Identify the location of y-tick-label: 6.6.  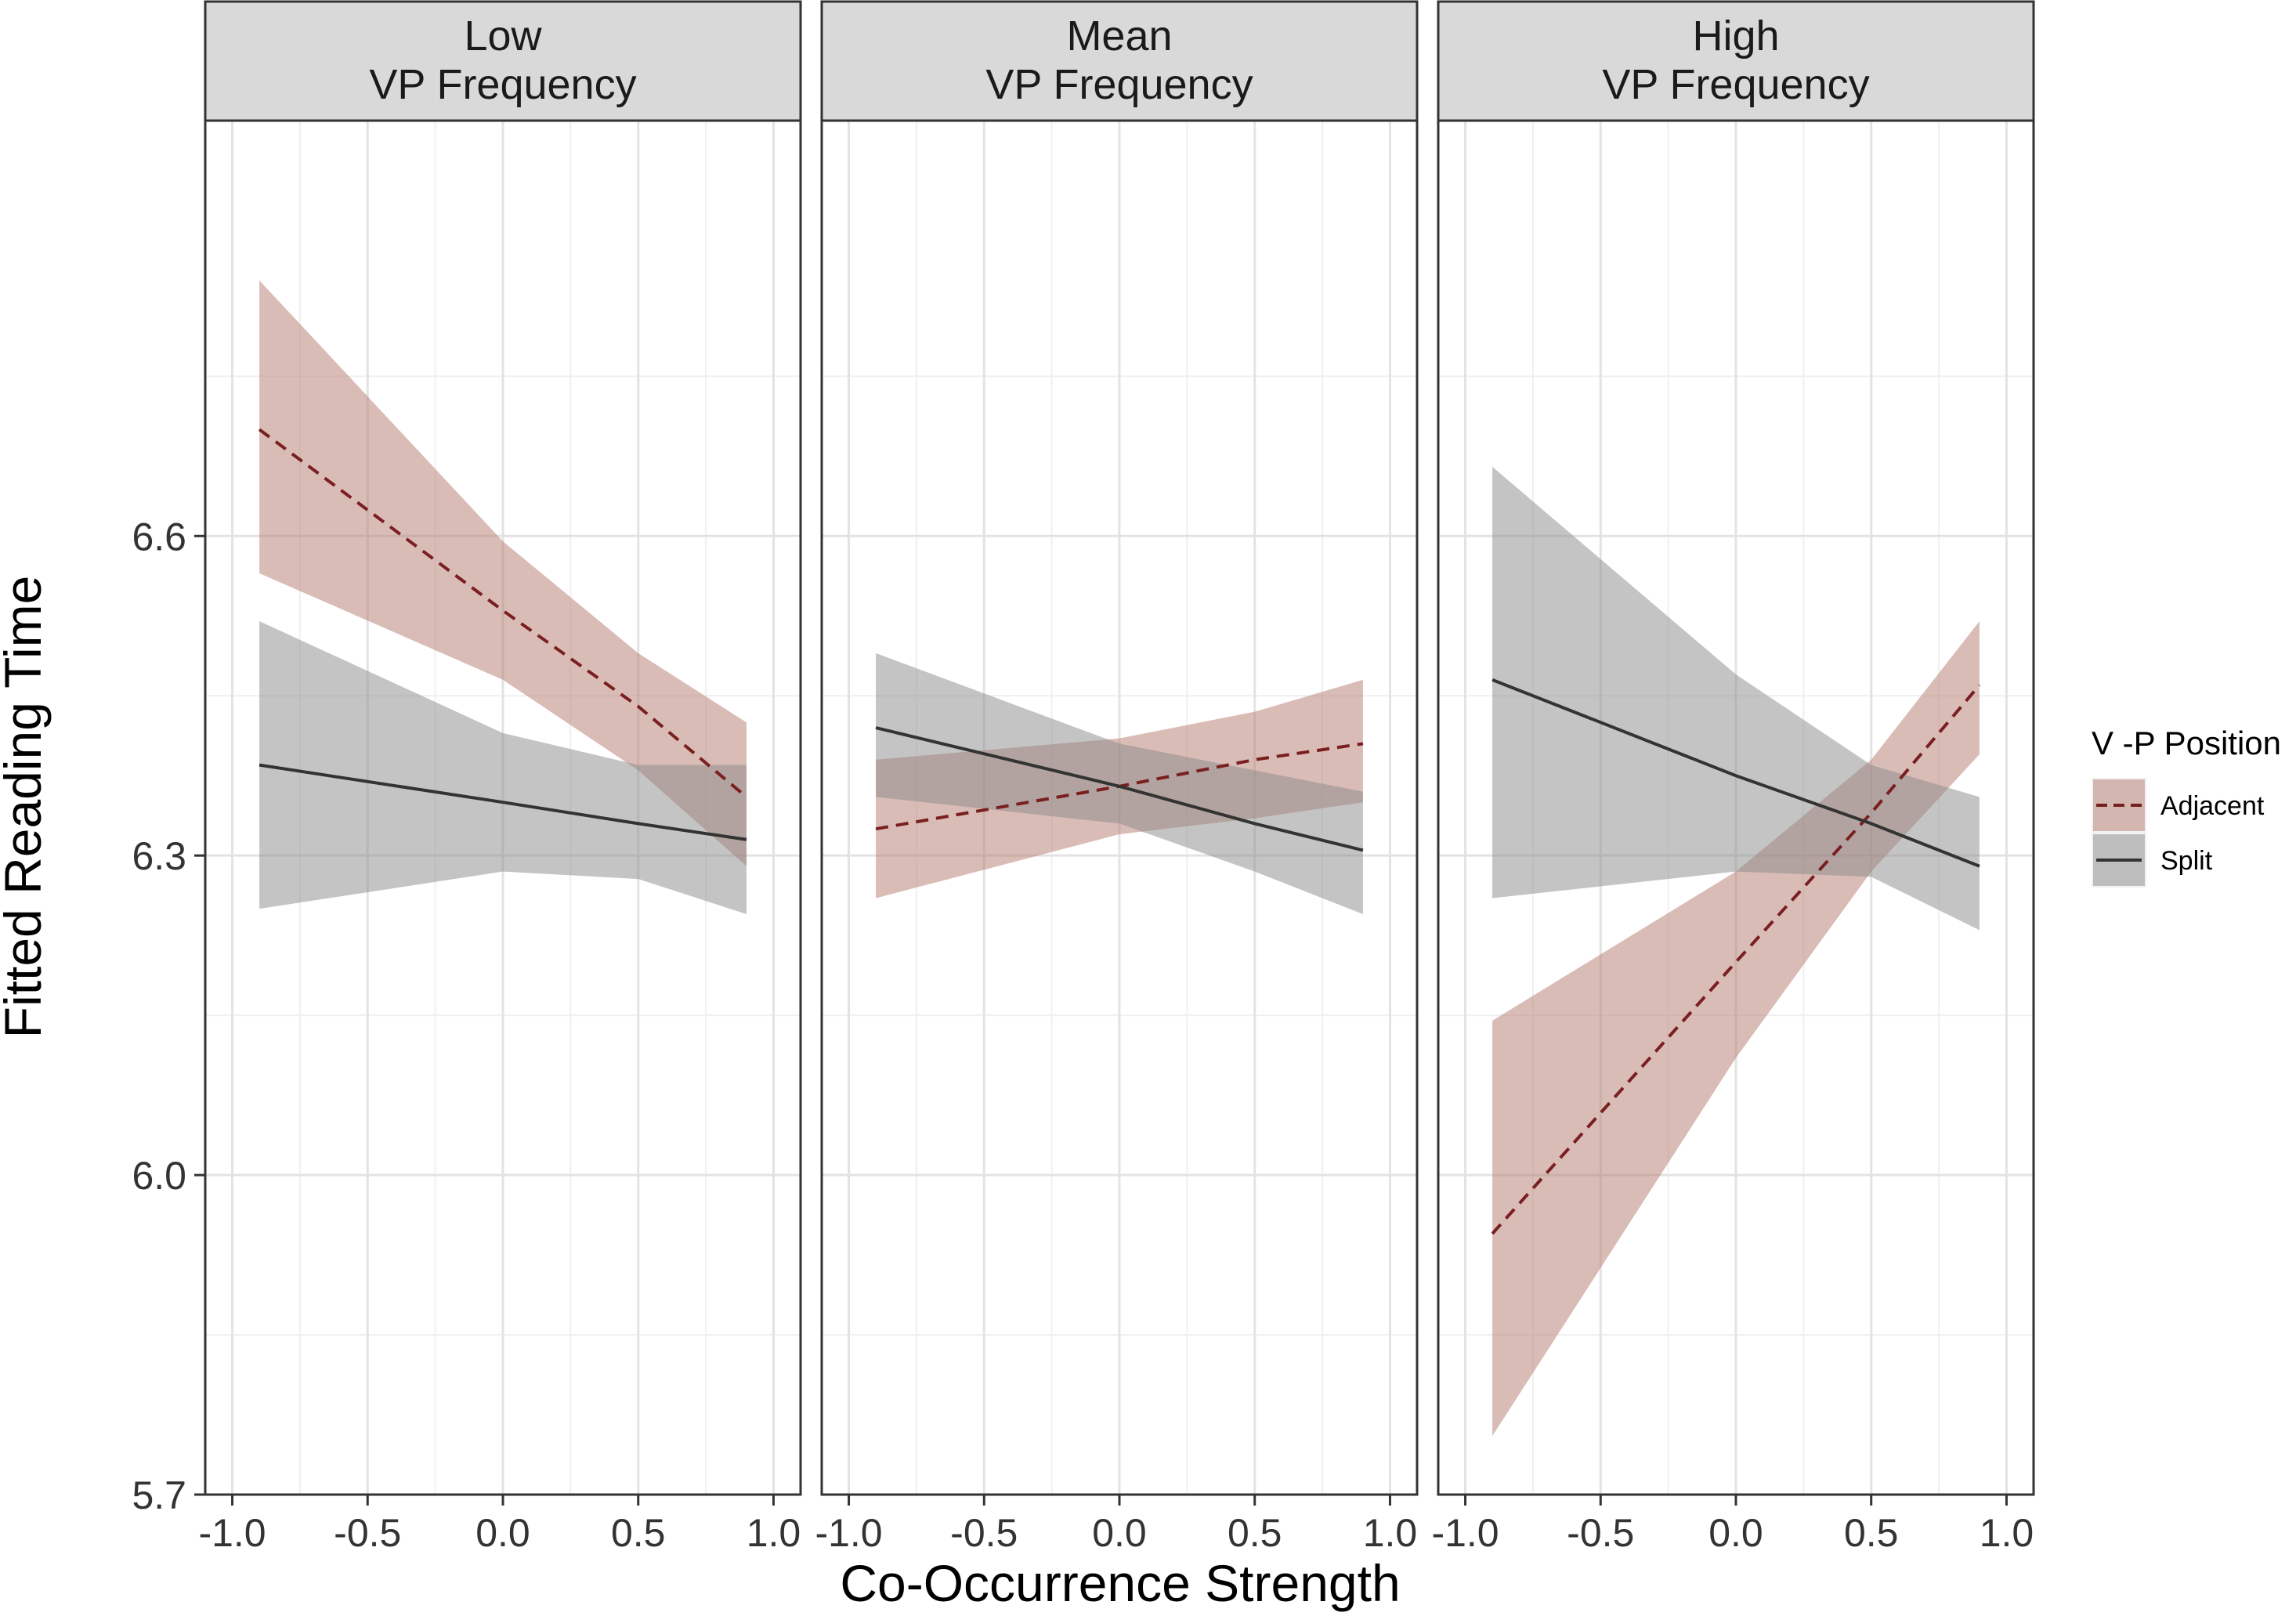
(159, 537).